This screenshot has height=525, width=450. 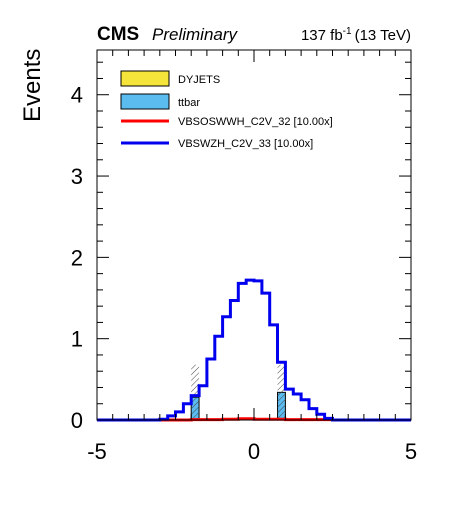 What do you see at coordinates (347, 31) in the screenshot?
I see `lumi-exponent: -1` at bounding box center [347, 31].